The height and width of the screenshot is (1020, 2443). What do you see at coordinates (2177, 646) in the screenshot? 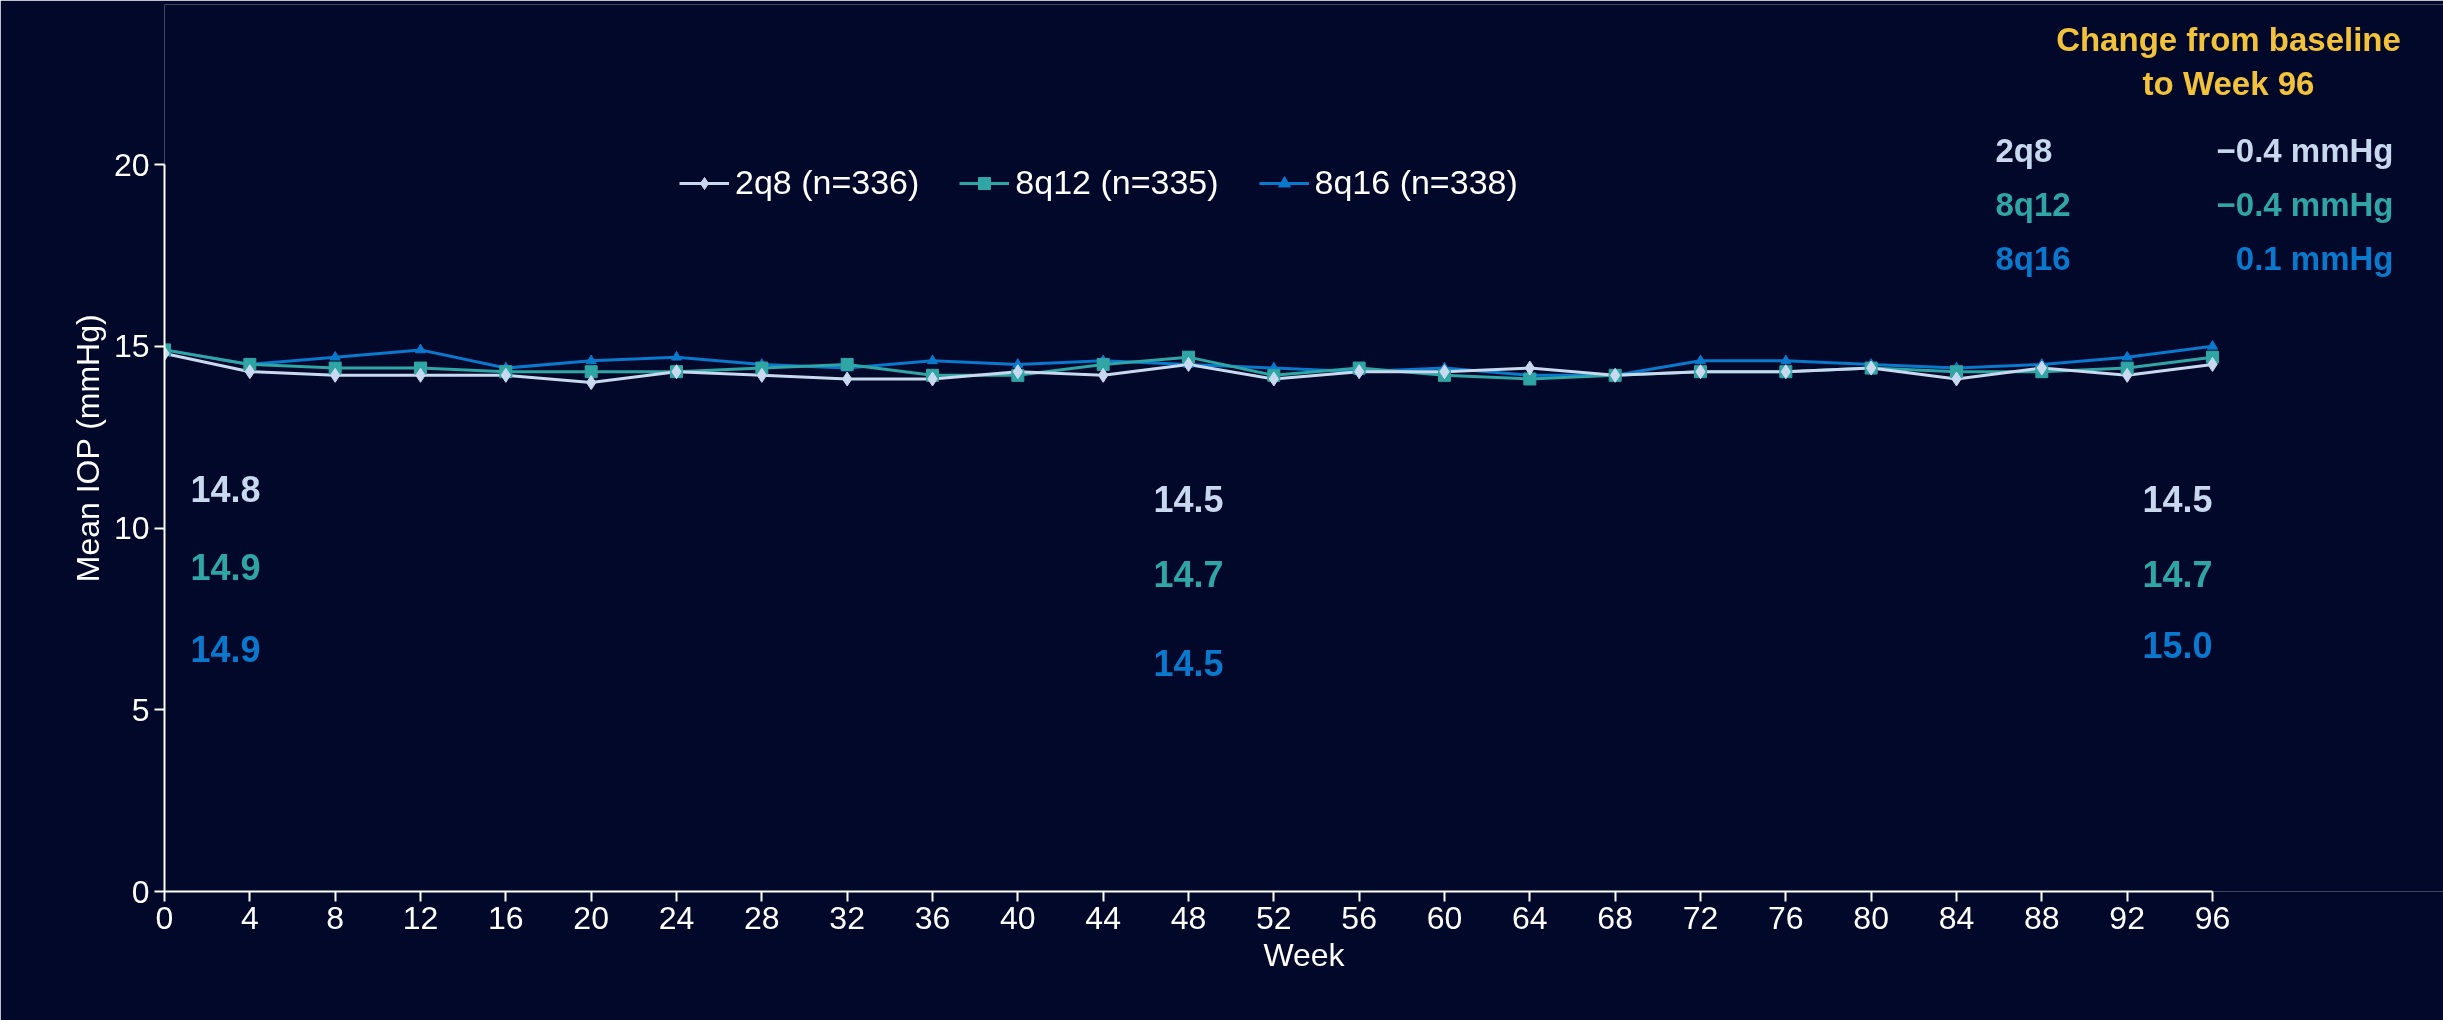
I see `annotation: 15.0` at bounding box center [2177, 646].